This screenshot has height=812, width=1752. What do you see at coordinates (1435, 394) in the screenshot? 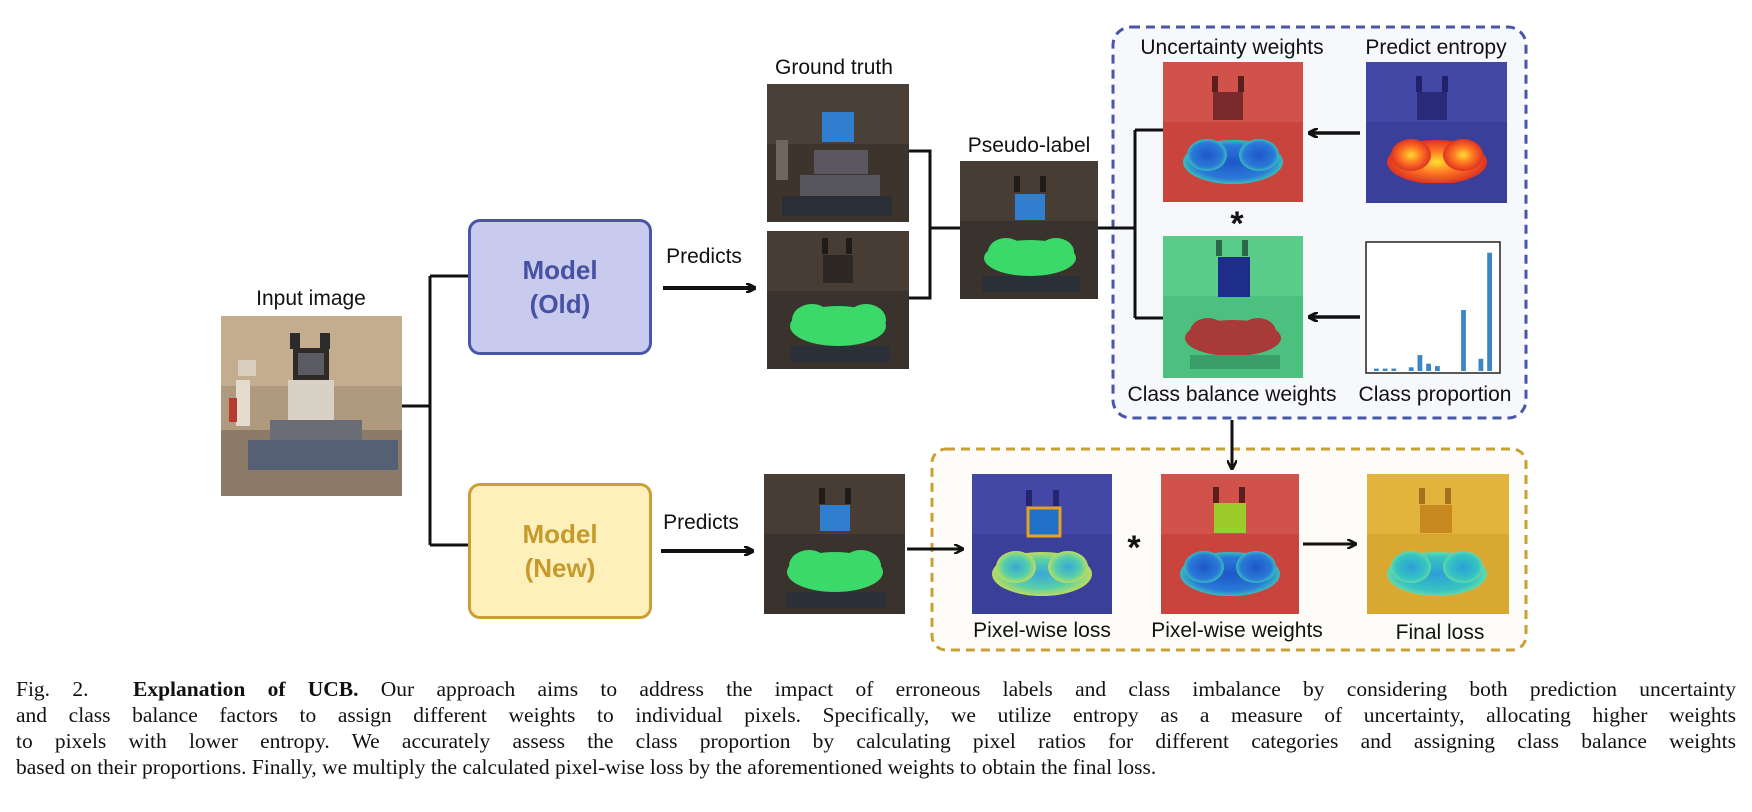
I see `class-proportion-label: Class proportion` at bounding box center [1435, 394].